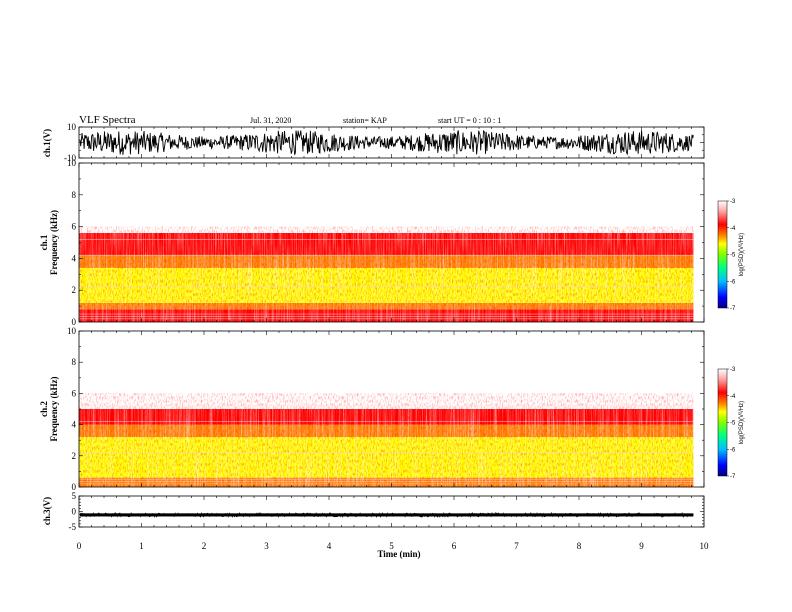 The width and height of the screenshot is (792, 612). What do you see at coordinates (469, 120) in the screenshot?
I see `start-time-label: start UT = 0 : 10 : 1` at bounding box center [469, 120].